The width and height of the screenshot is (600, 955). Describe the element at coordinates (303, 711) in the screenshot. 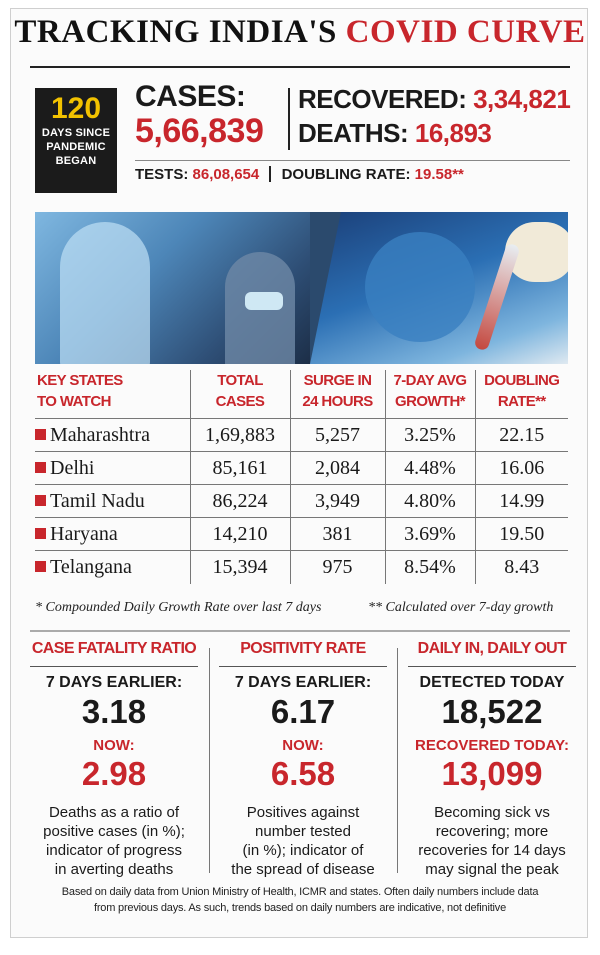

I see `before-value: 6.17` at that location.